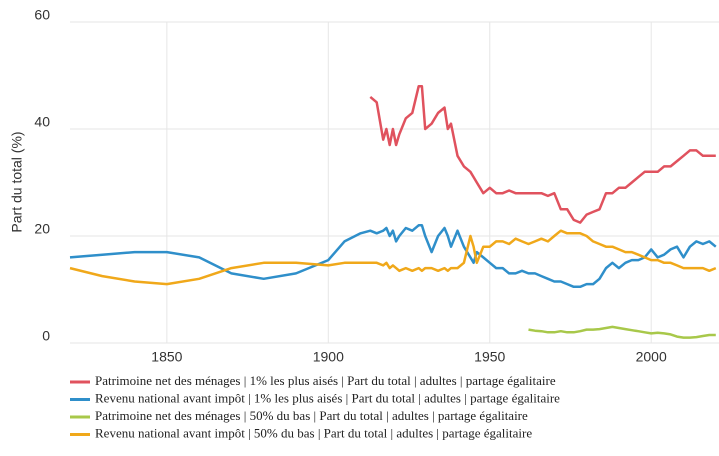 The width and height of the screenshot is (719, 456). What do you see at coordinates (17, 181) in the screenshot?
I see `y-axis-label: Part du total (%)` at bounding box center [17, 181].